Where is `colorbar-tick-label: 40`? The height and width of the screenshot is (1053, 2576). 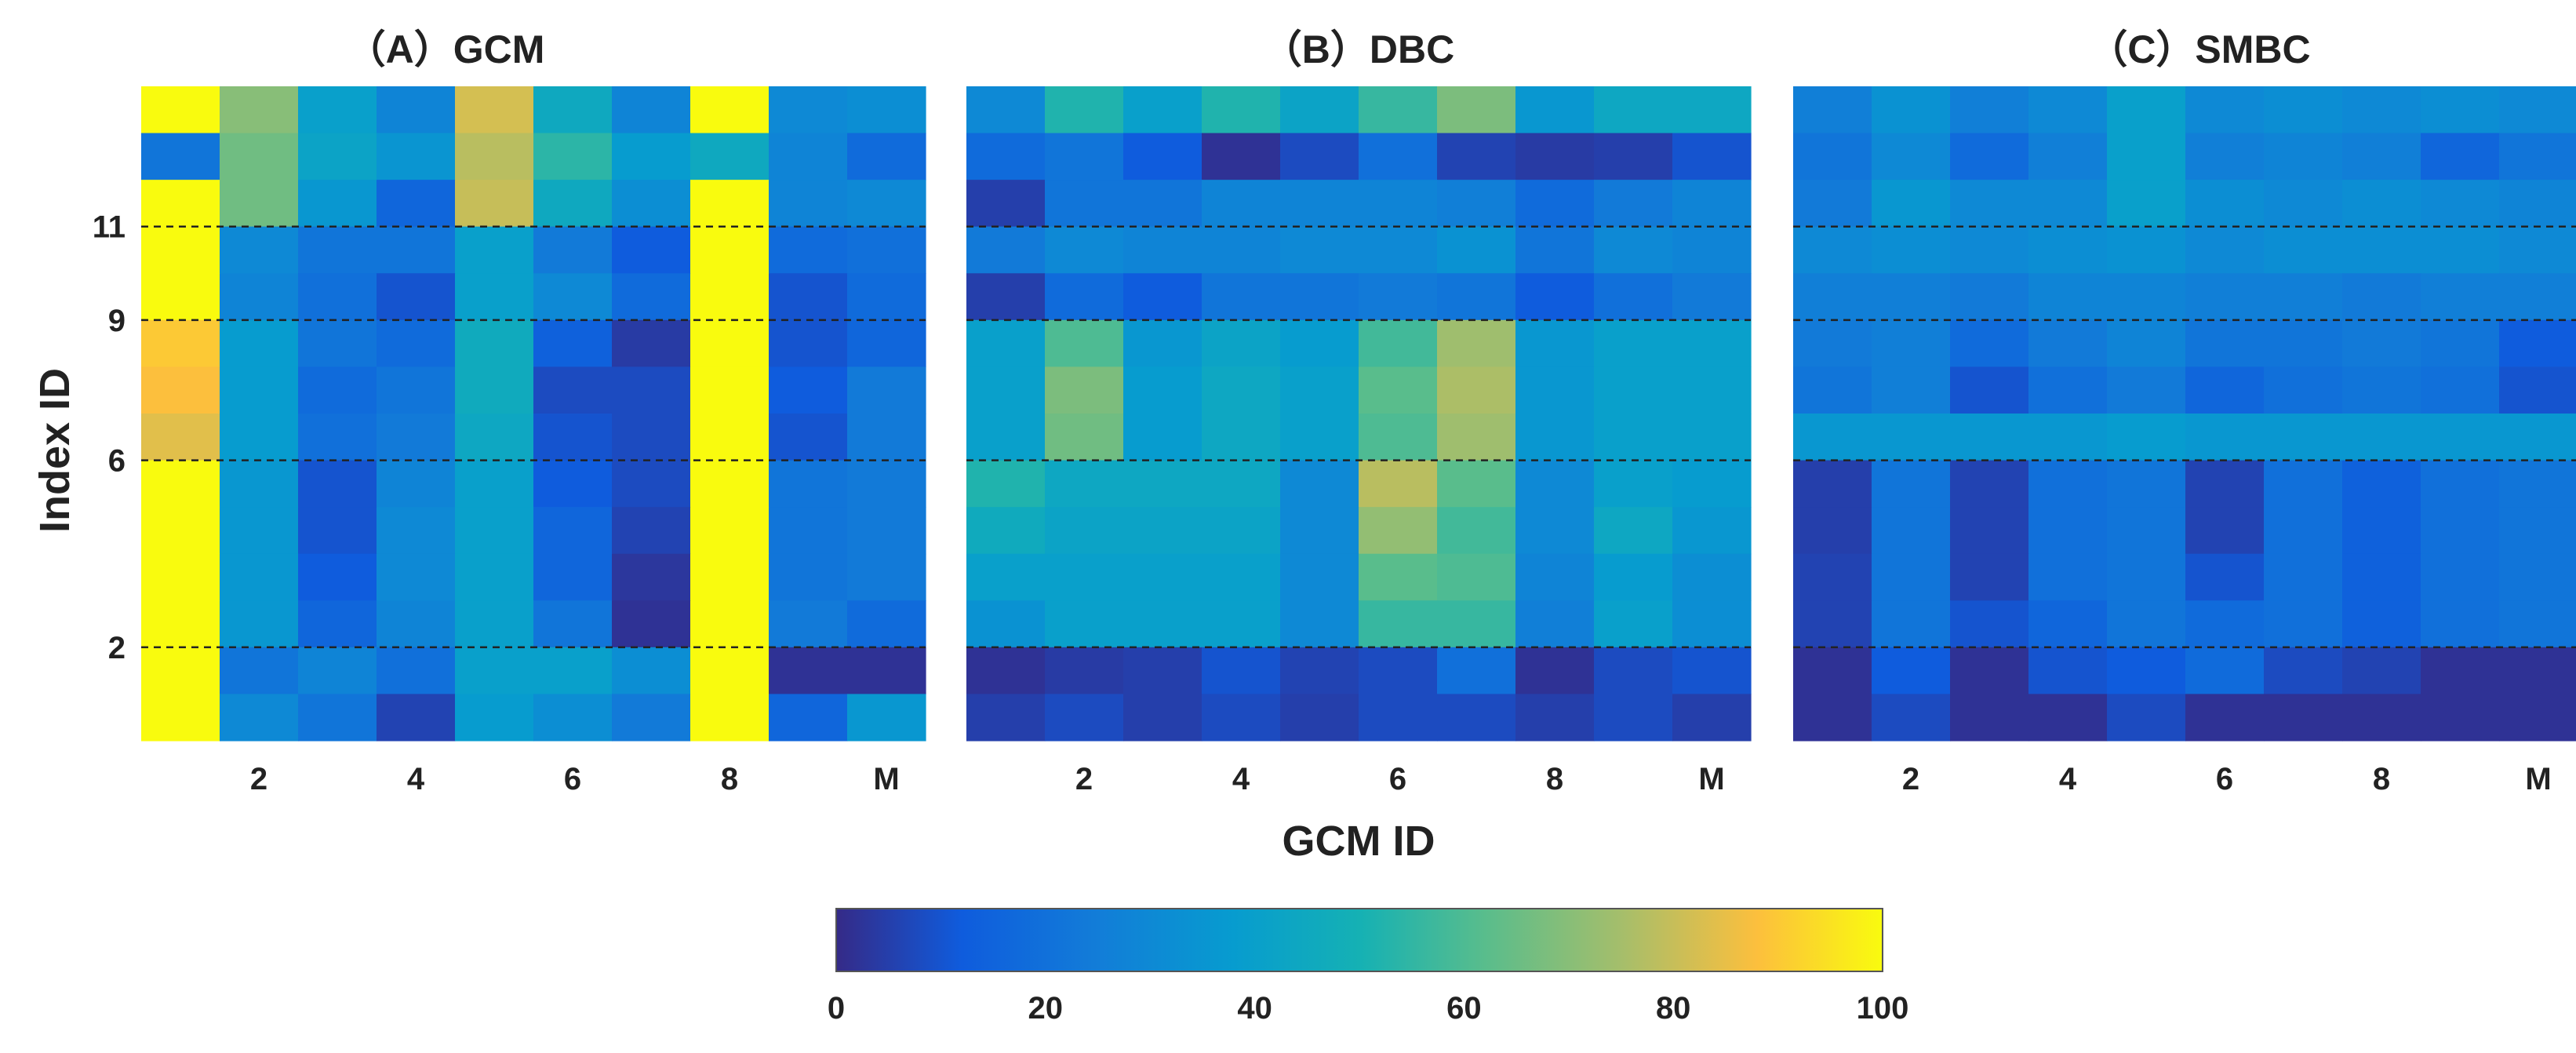
colorbar-tick-label: 40 is located at coordinates (1254, 1008).